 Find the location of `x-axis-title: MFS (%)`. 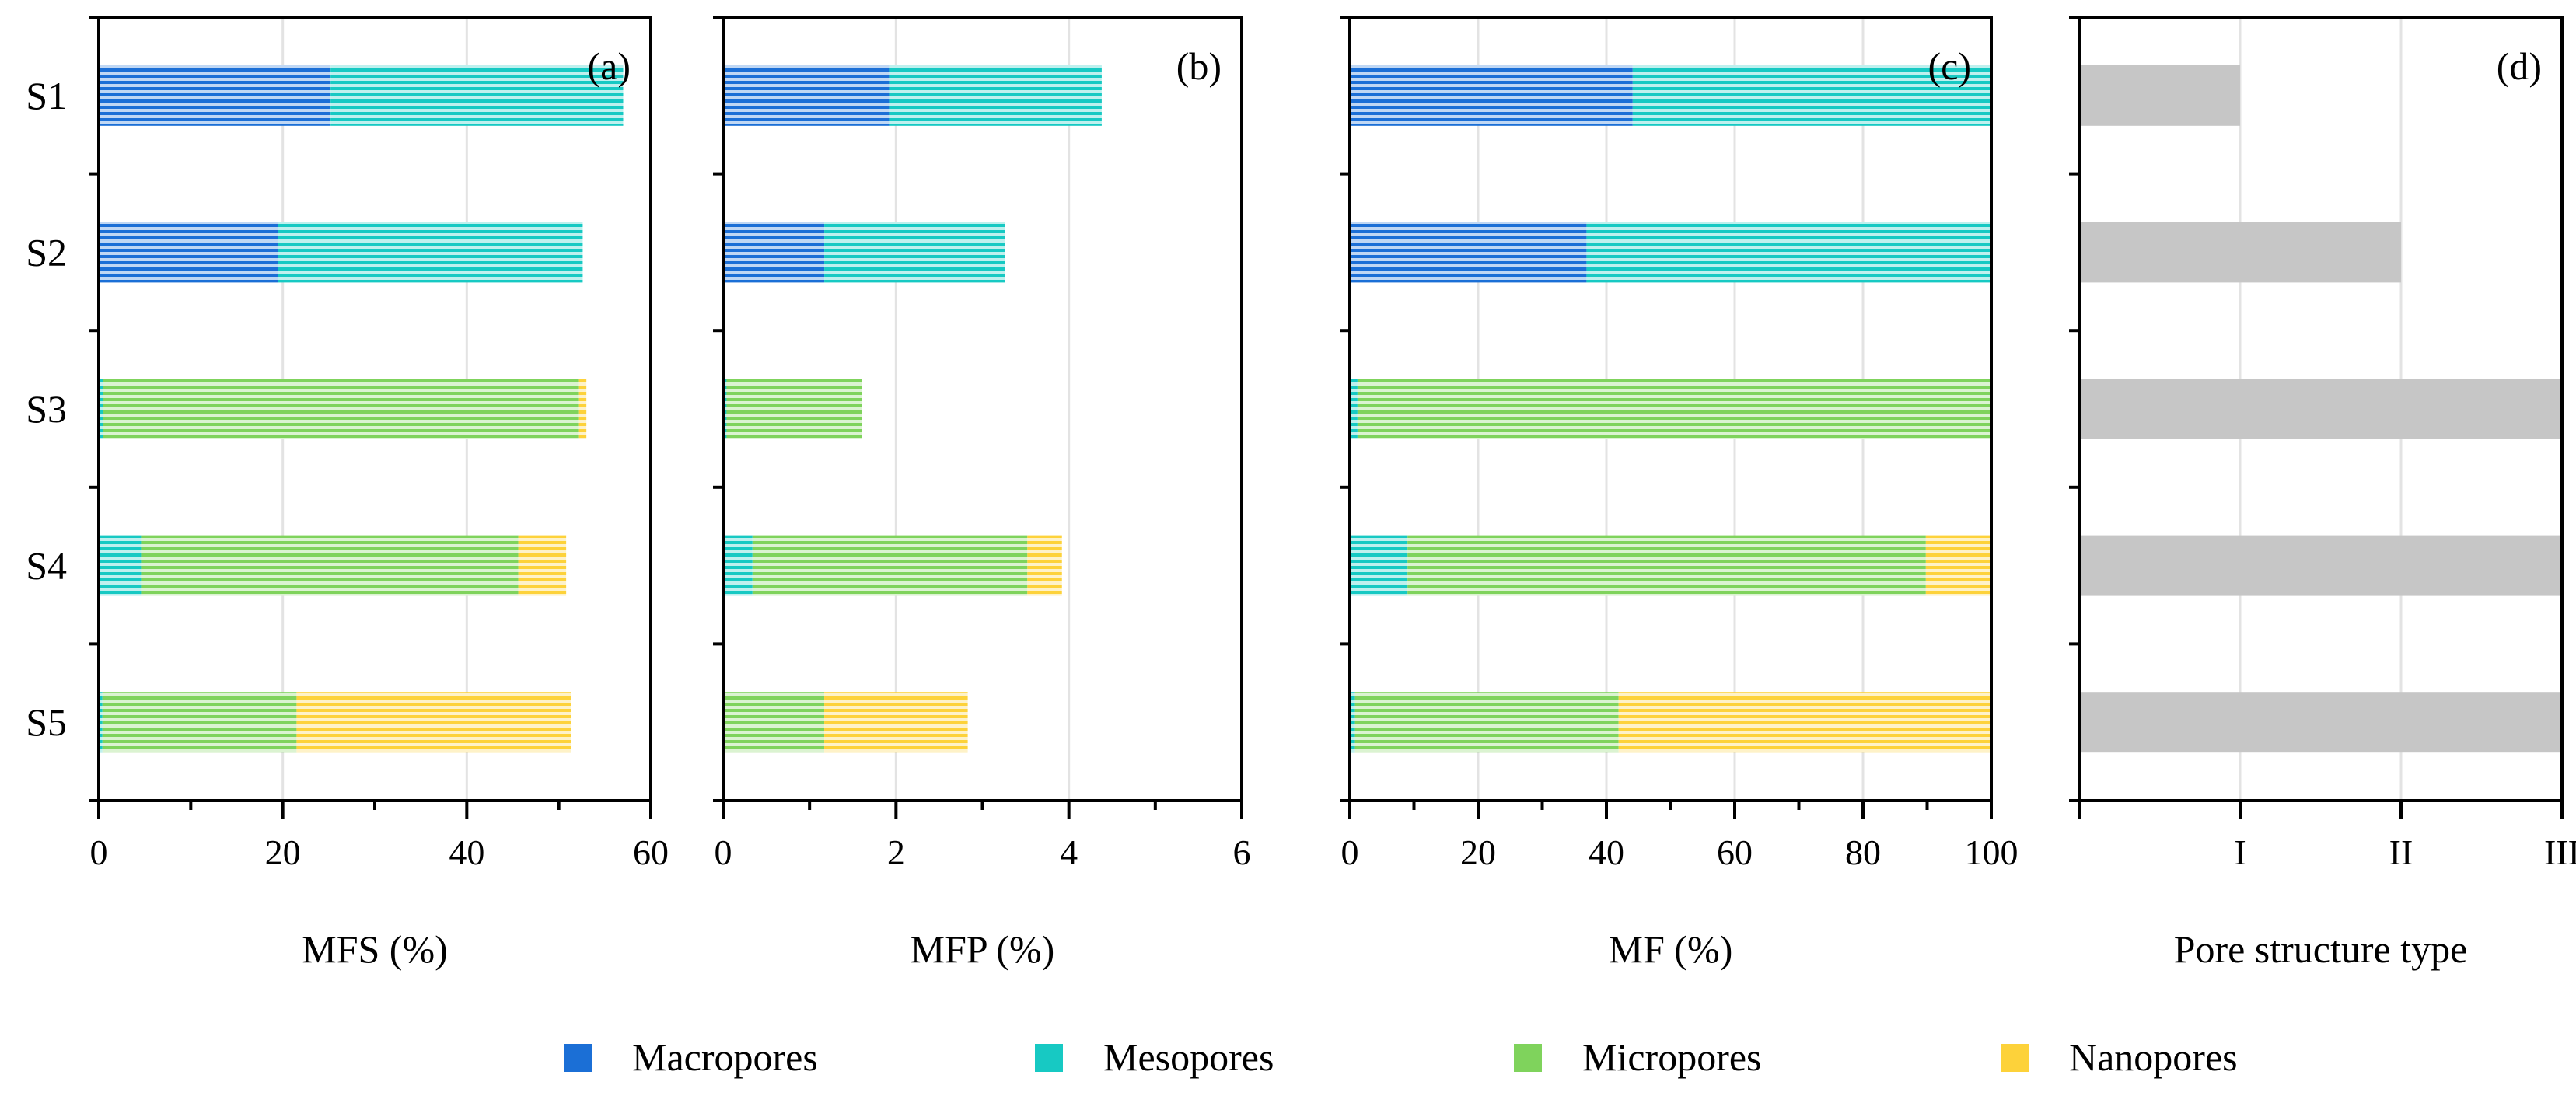

x-axis-title: MFS (%) is located at coordinates (375, 949).